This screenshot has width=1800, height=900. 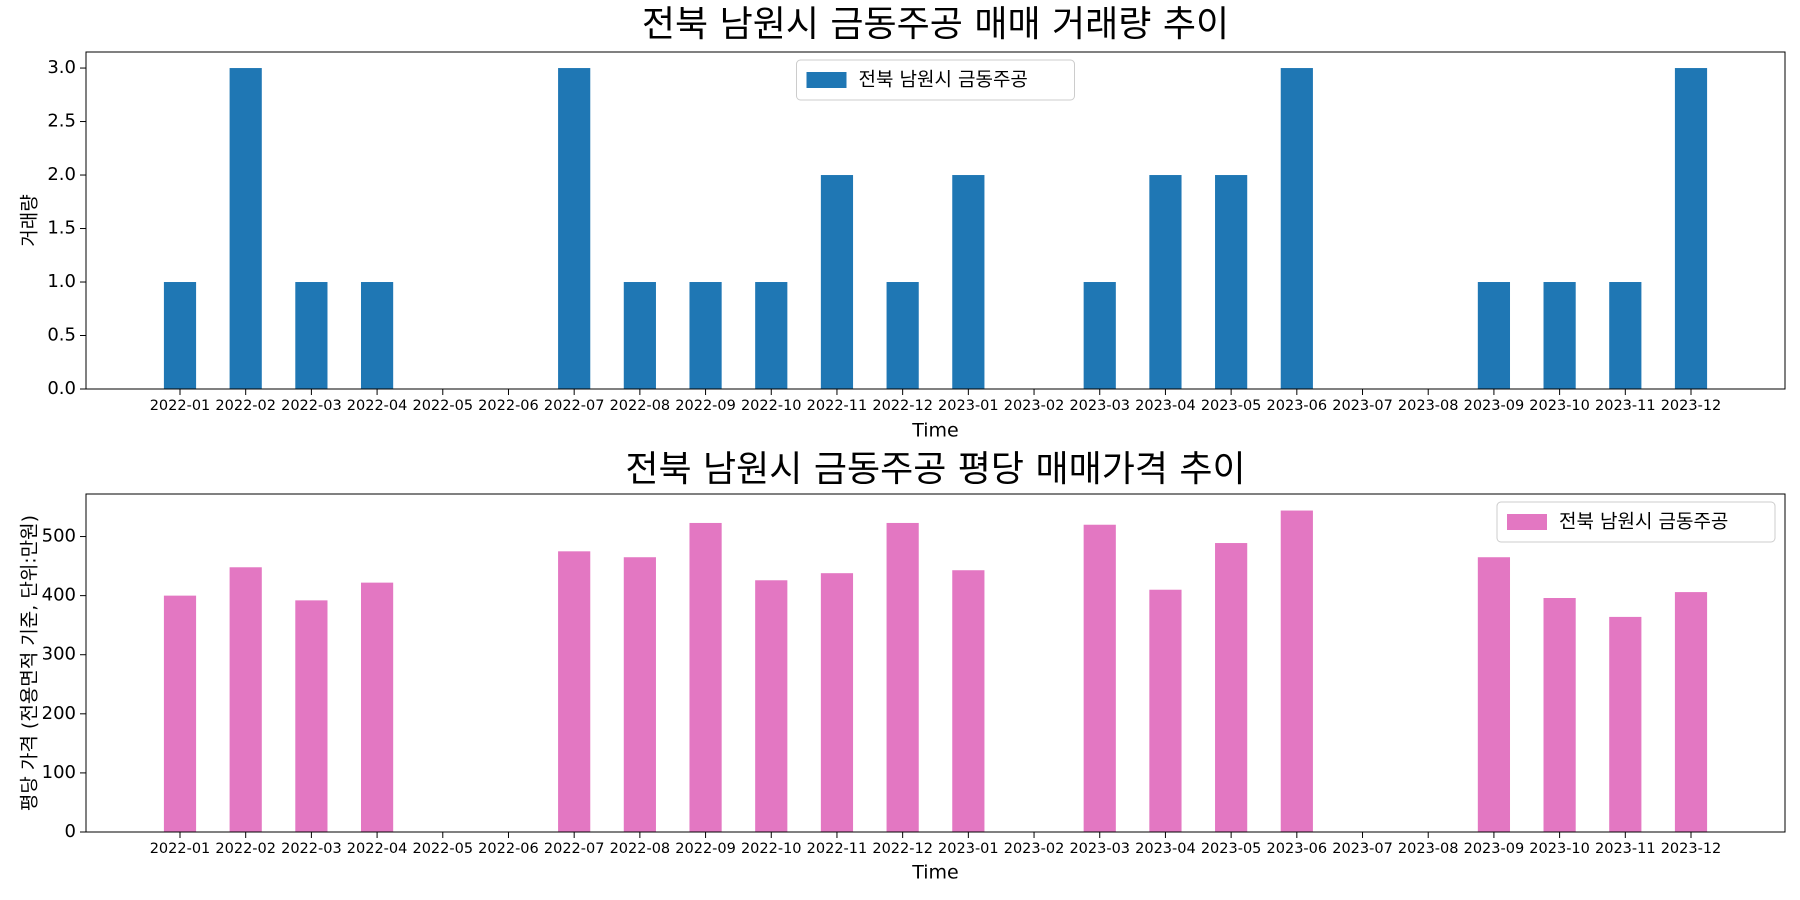 What do you see at coordinates (30, 220) in the screenshot?
I see `y-axis-label: 거래량` at bounding box center [30, 220].